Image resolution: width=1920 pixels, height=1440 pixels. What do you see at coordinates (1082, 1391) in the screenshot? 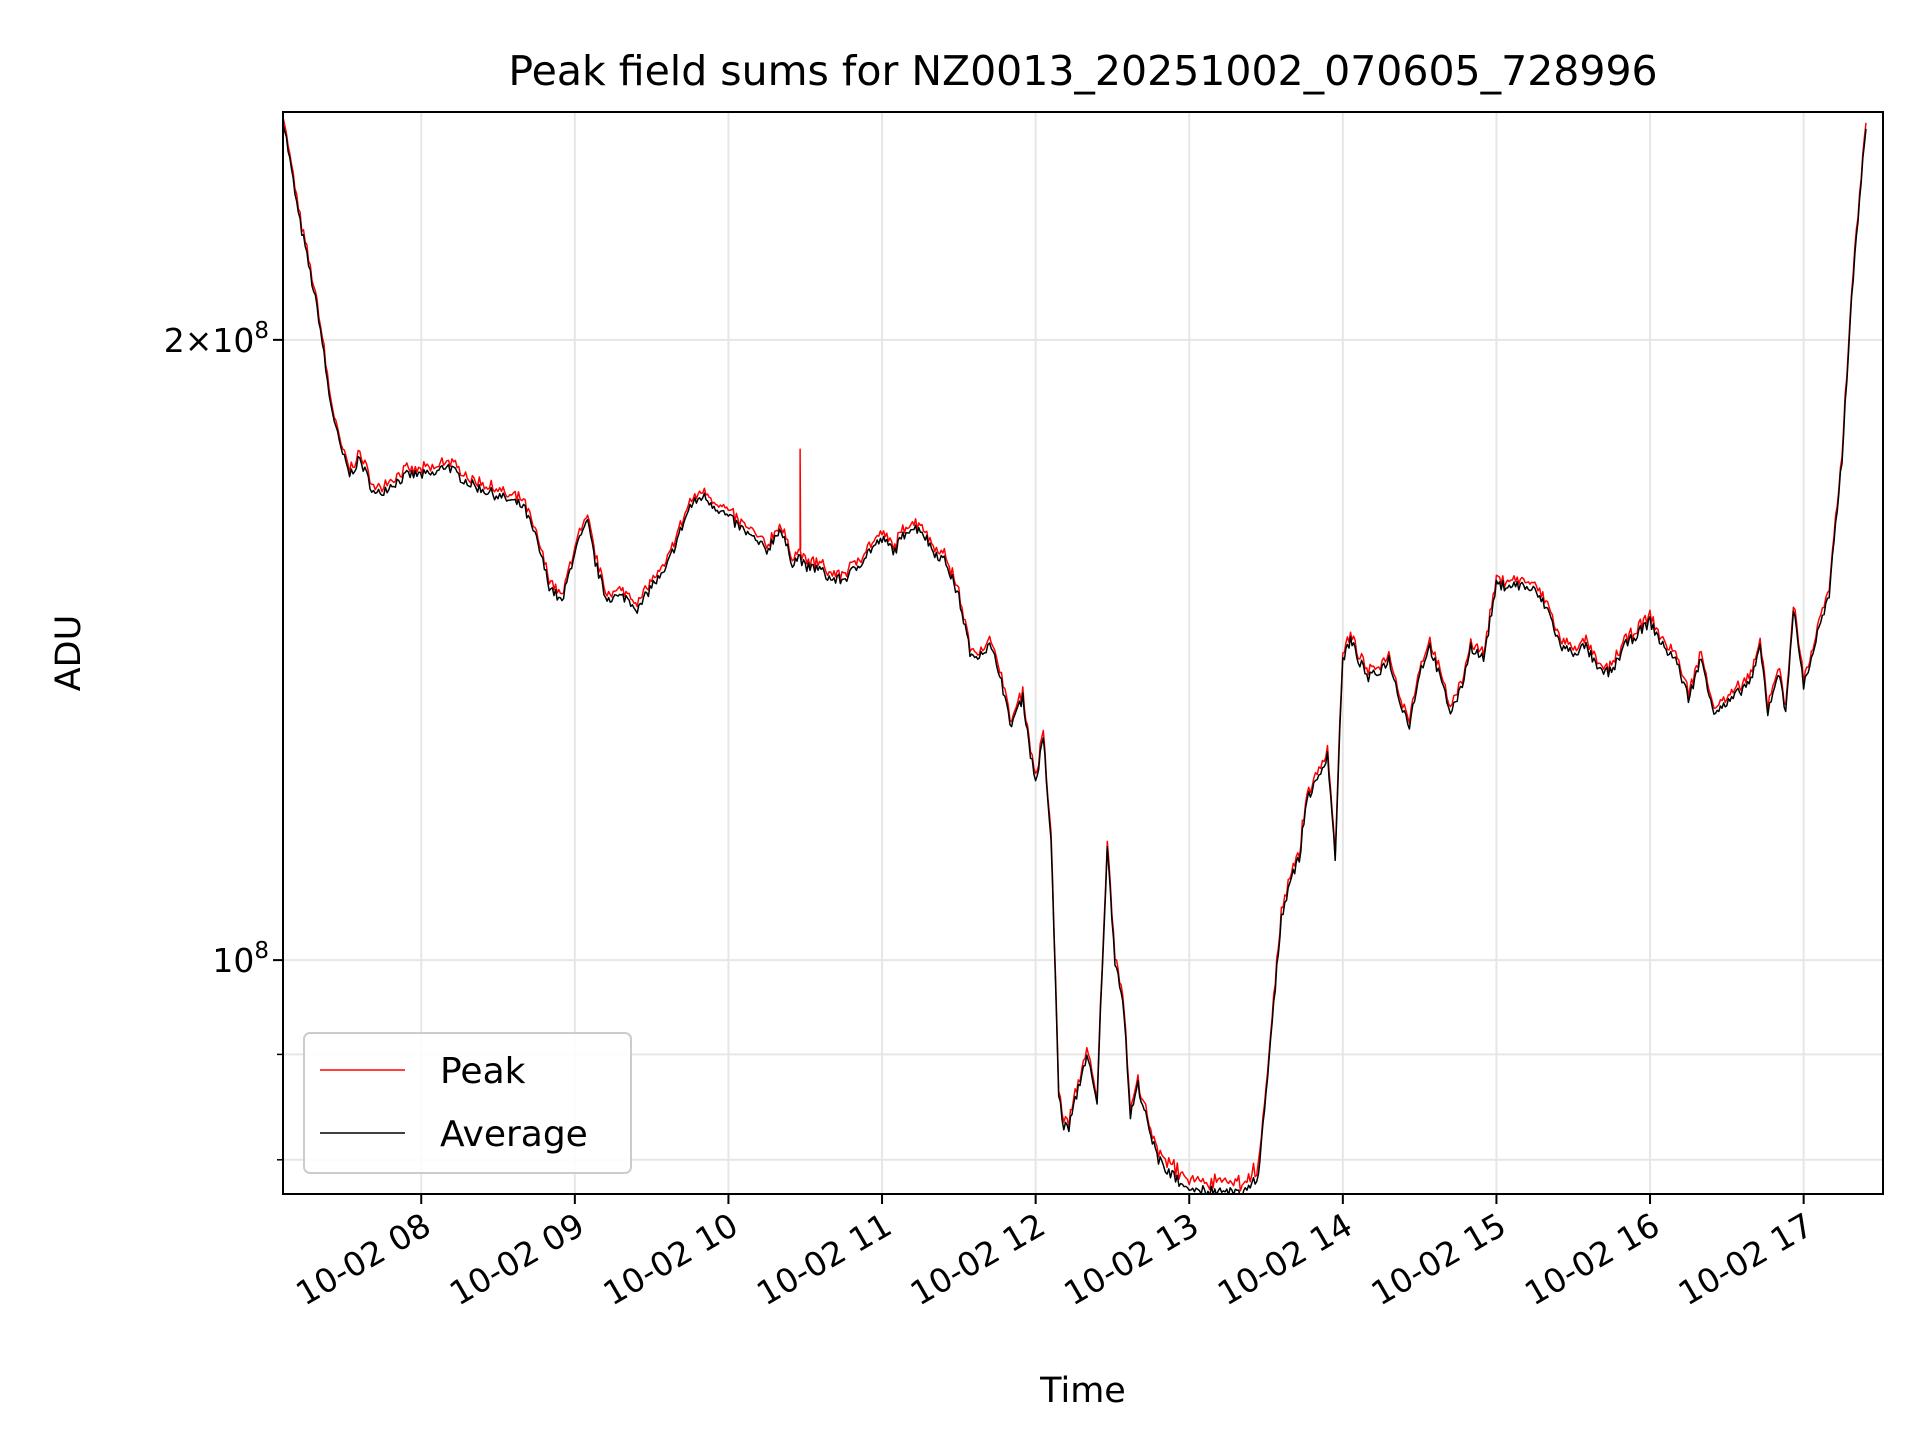
I see `x-axis-label: Time` at bounding box center [1082, 1391].